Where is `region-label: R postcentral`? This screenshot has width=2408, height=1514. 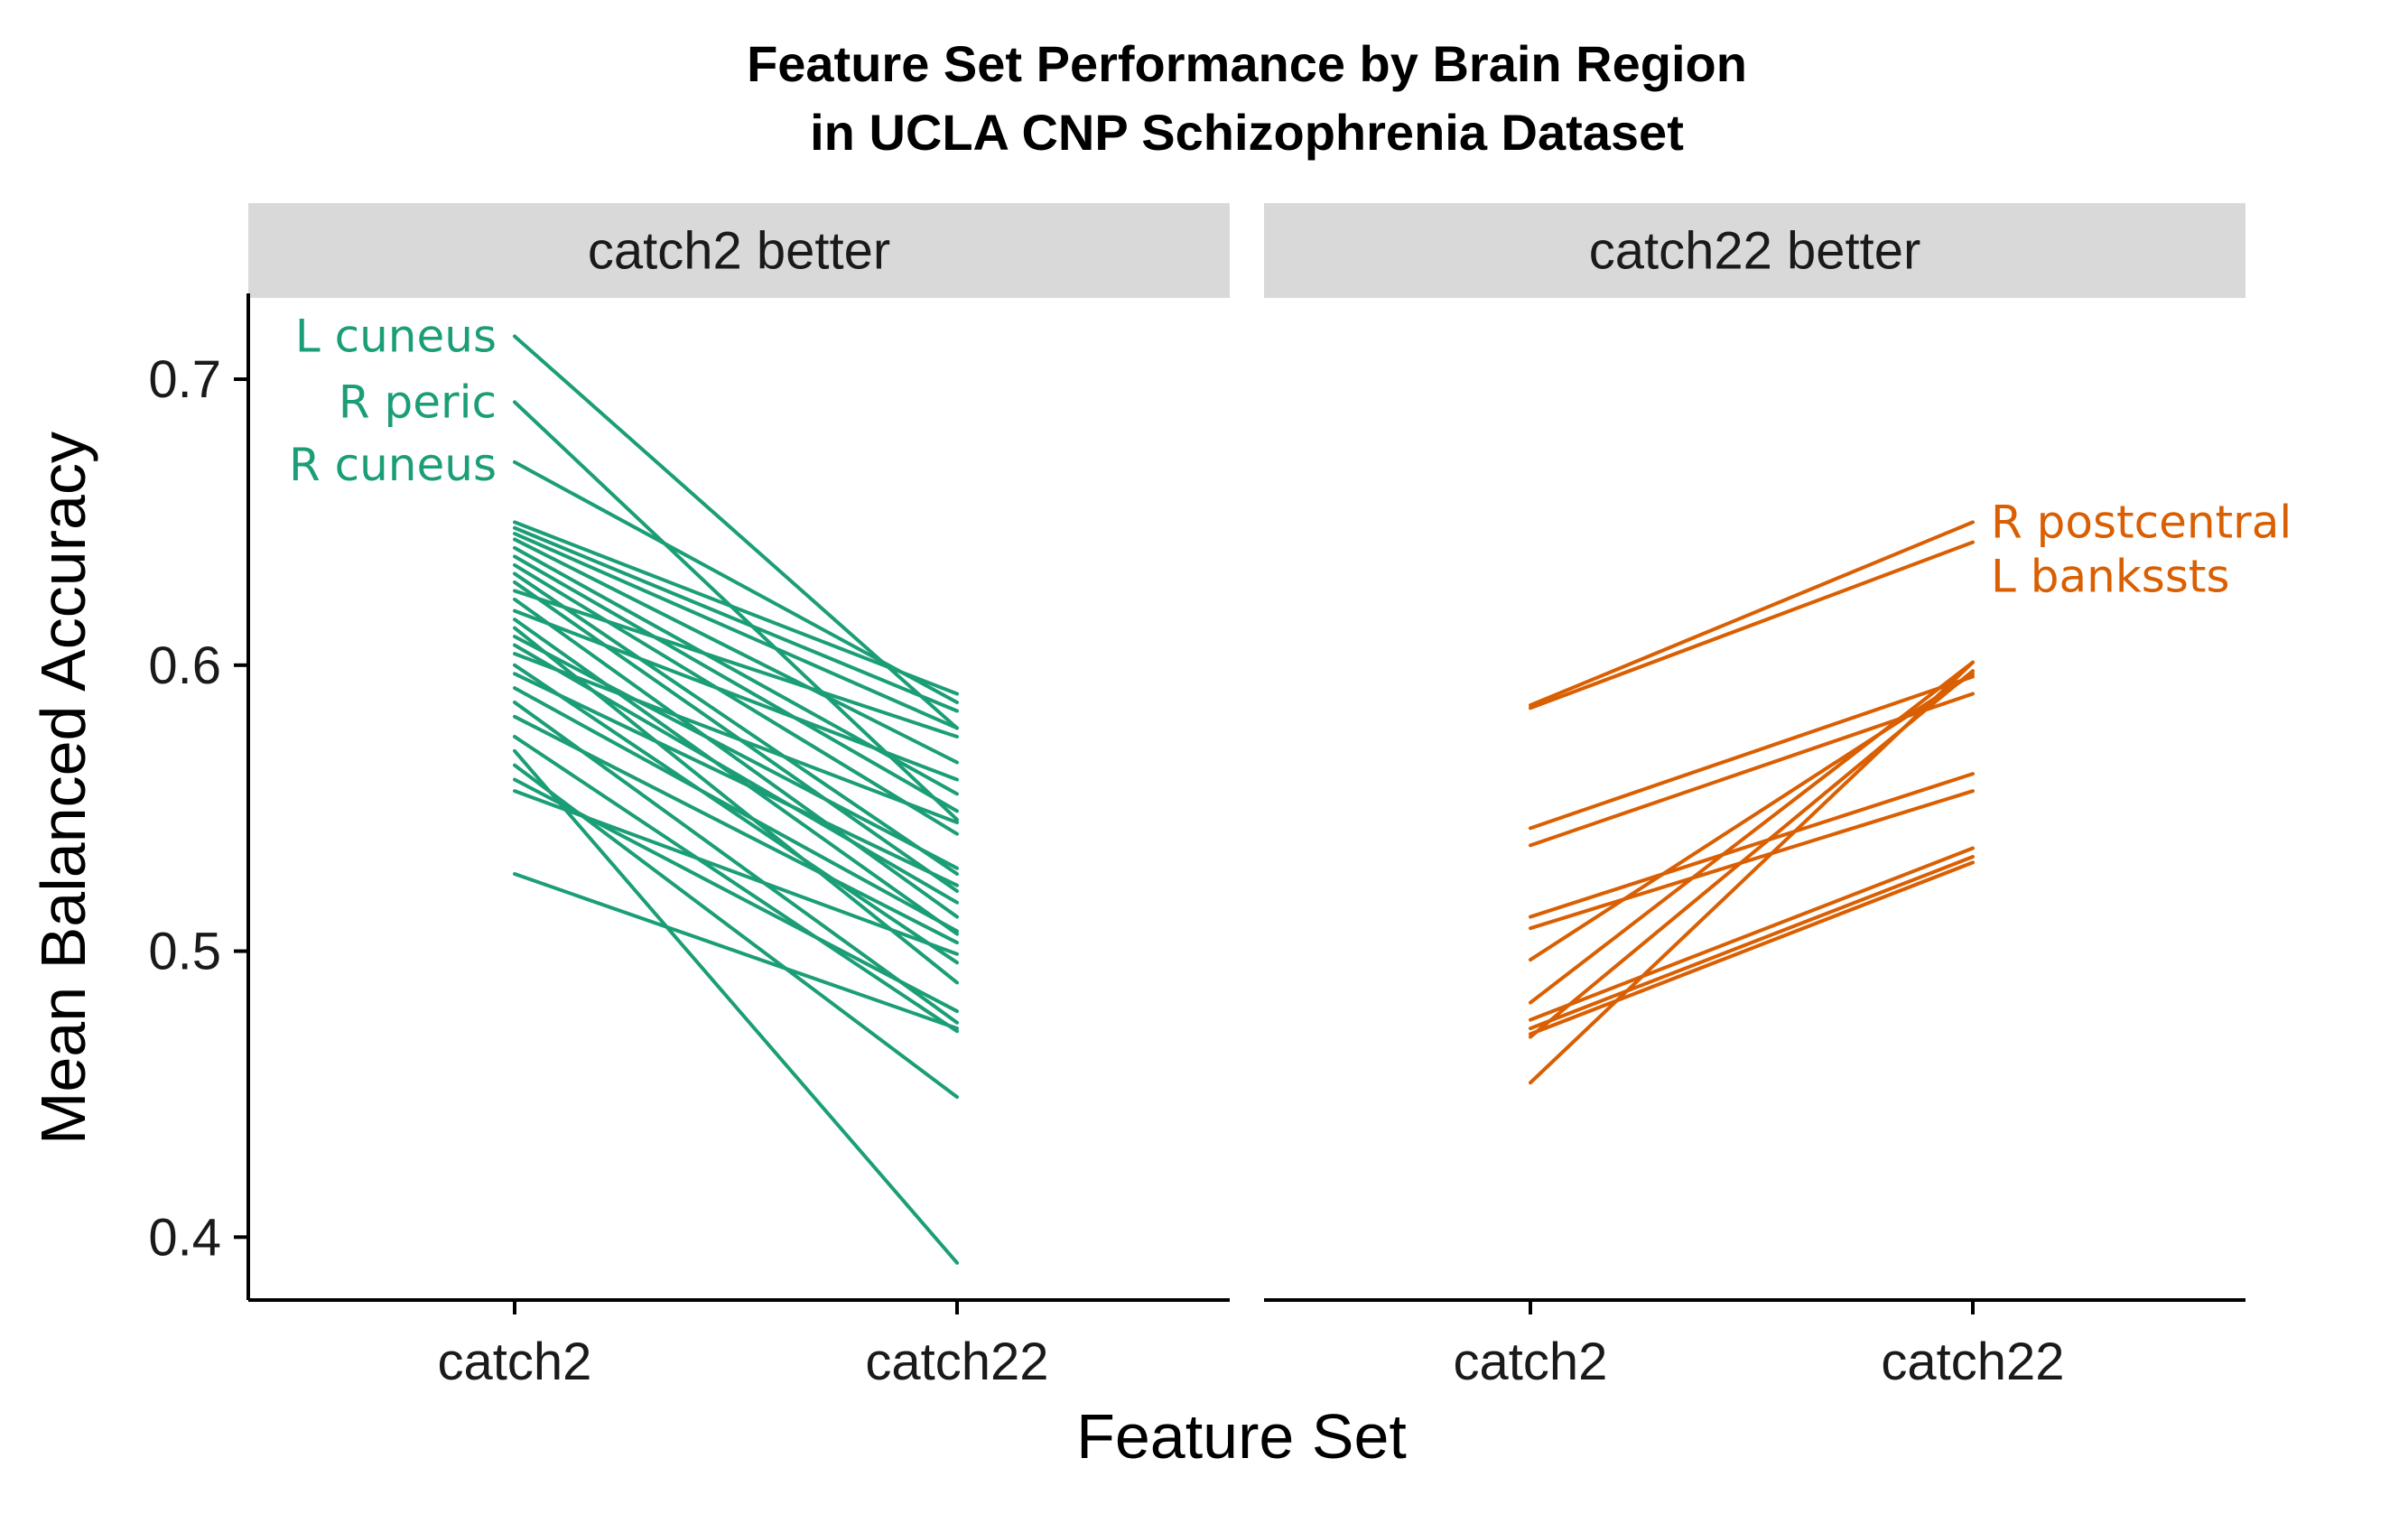 region-label: R postcentral is located at coordinates (2141, 522).